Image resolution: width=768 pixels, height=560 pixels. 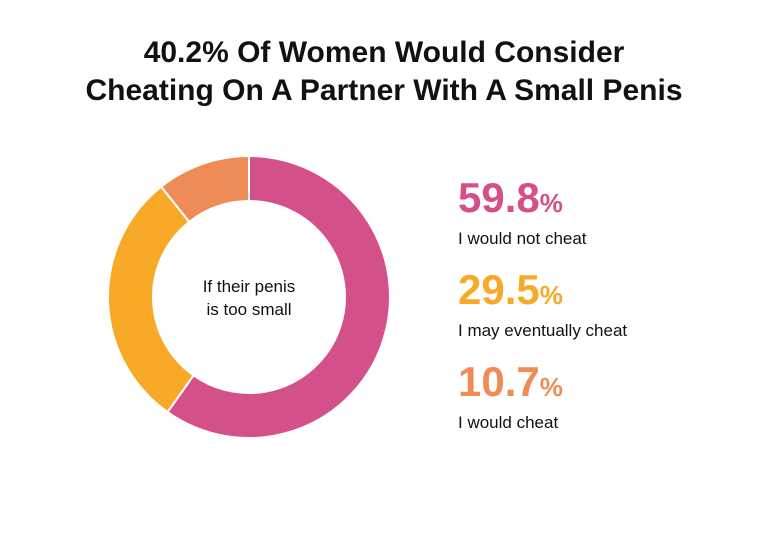 I want to click on chart-title: Cheating On A Partner With A Small Penis, so click(x=383, y=90).